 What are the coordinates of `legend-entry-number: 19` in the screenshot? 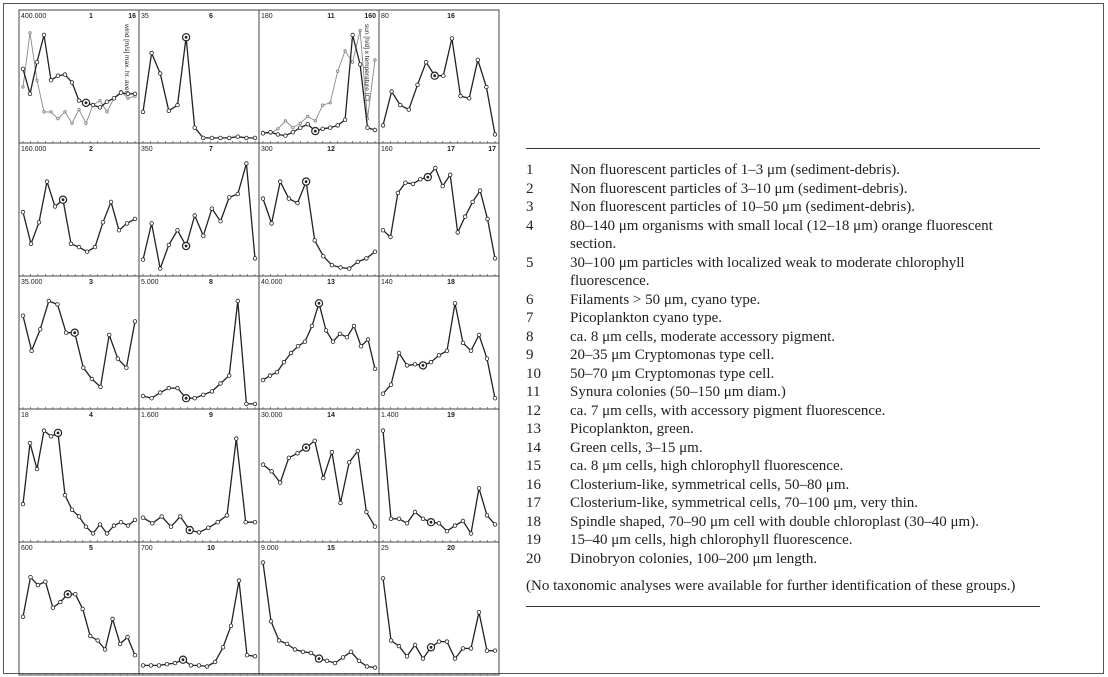 It's located at (533, 540).